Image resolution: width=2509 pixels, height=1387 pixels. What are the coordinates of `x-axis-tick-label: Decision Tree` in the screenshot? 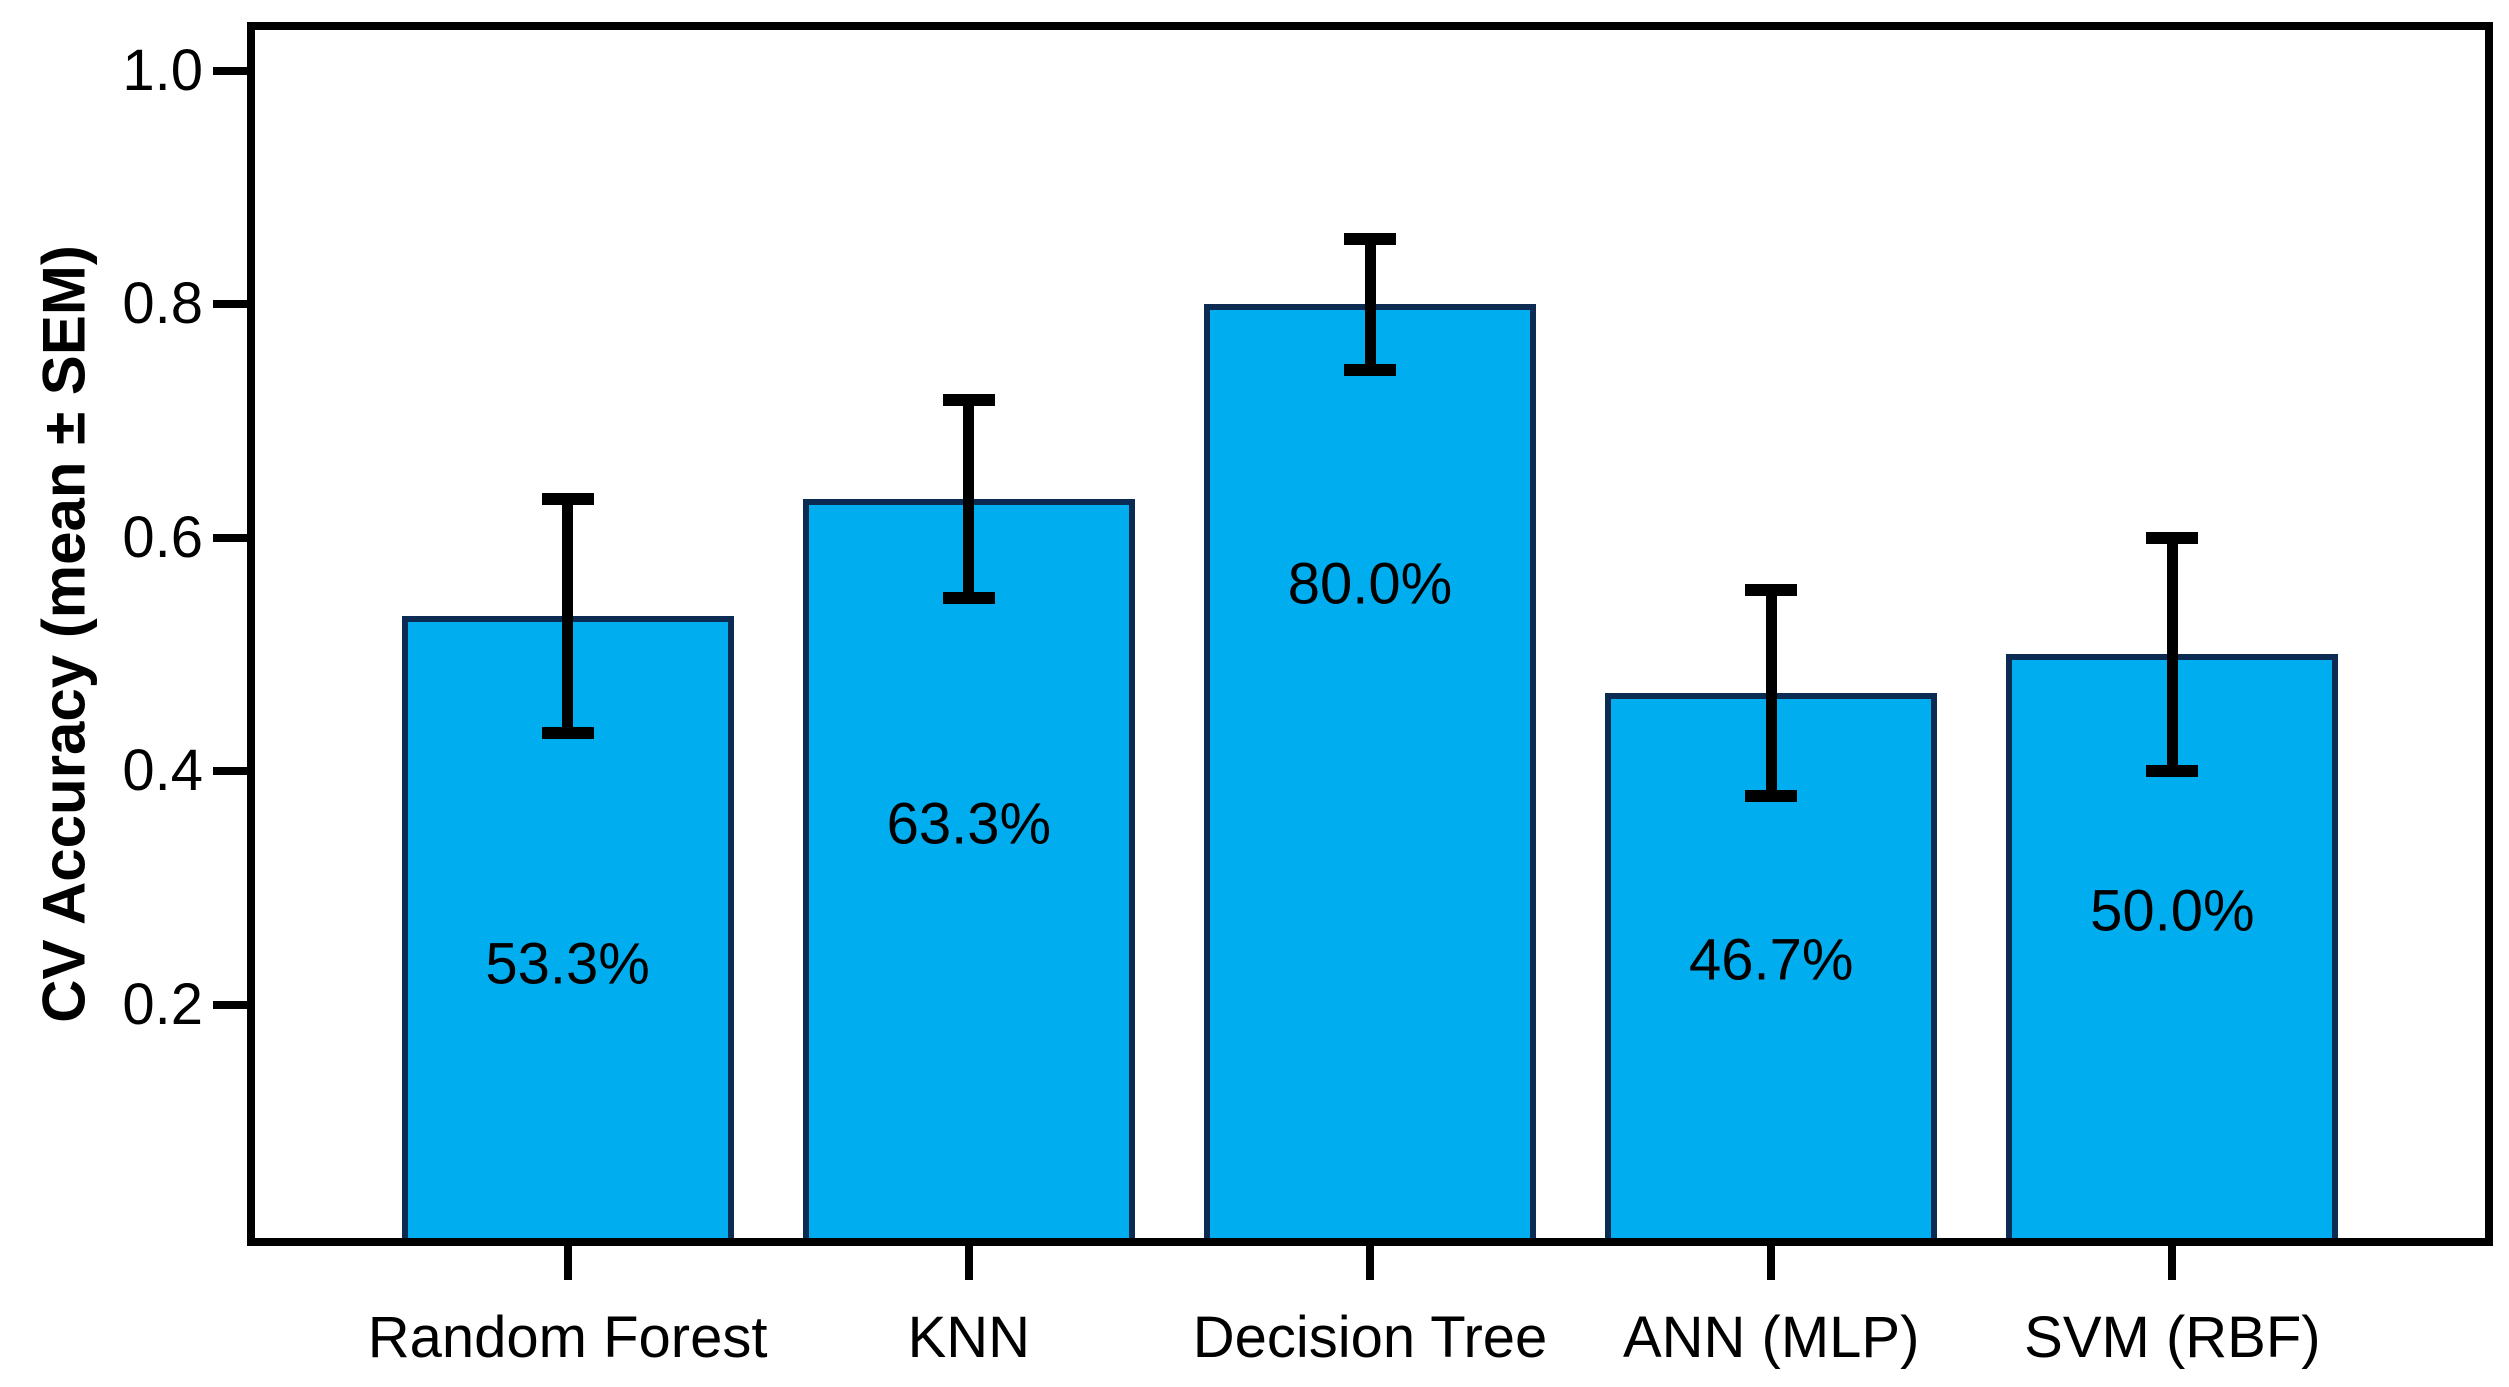 It's located at (1370, 1337).